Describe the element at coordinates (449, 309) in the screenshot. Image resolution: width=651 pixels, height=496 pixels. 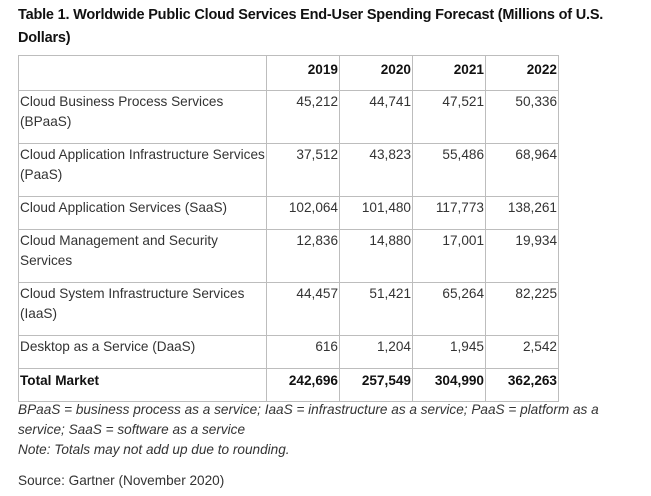
I see `cell-value: 65,264` at that location.